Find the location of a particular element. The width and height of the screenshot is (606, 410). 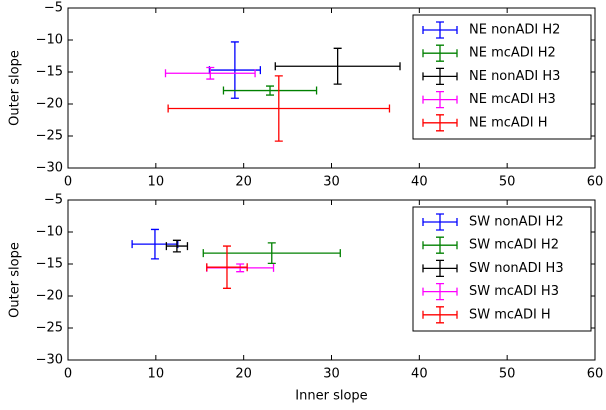

legend-label: NE mcADI H3 is located at coordinates (512, 99).